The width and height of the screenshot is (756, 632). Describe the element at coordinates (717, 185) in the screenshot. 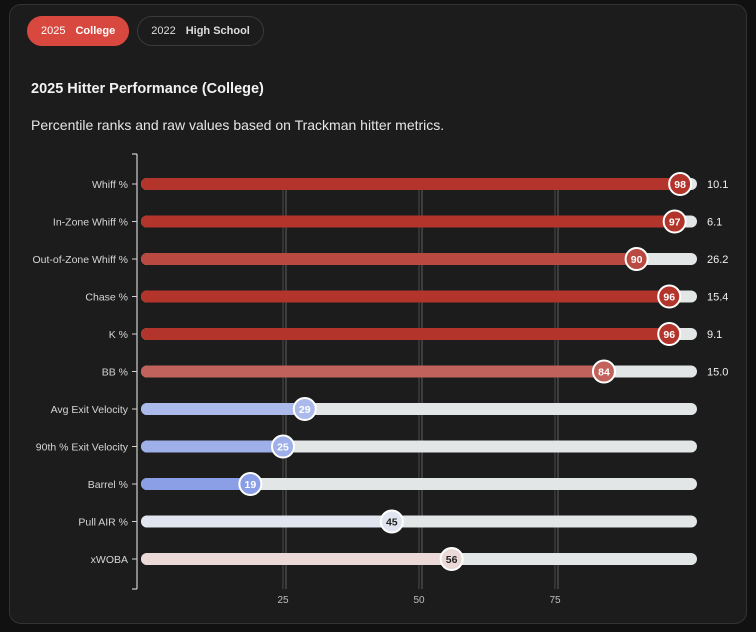

I see `raw-value: 10.1` at that location.